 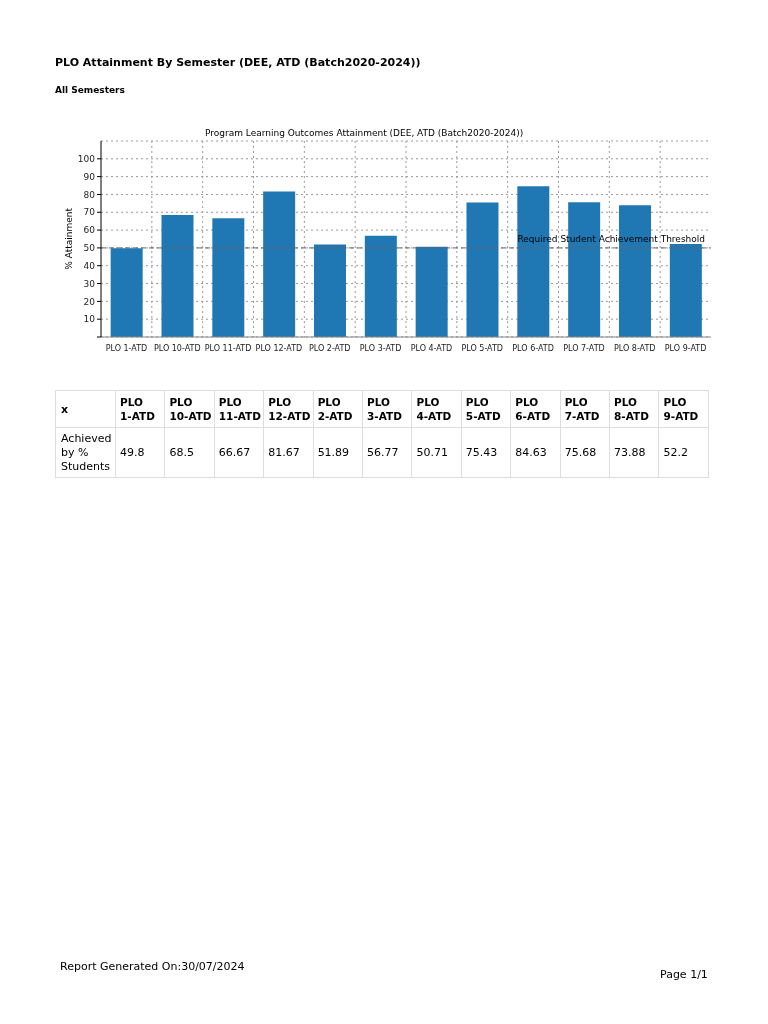 I want to click on category-label: PLO 5-ATD, so click(x=483, y=409).